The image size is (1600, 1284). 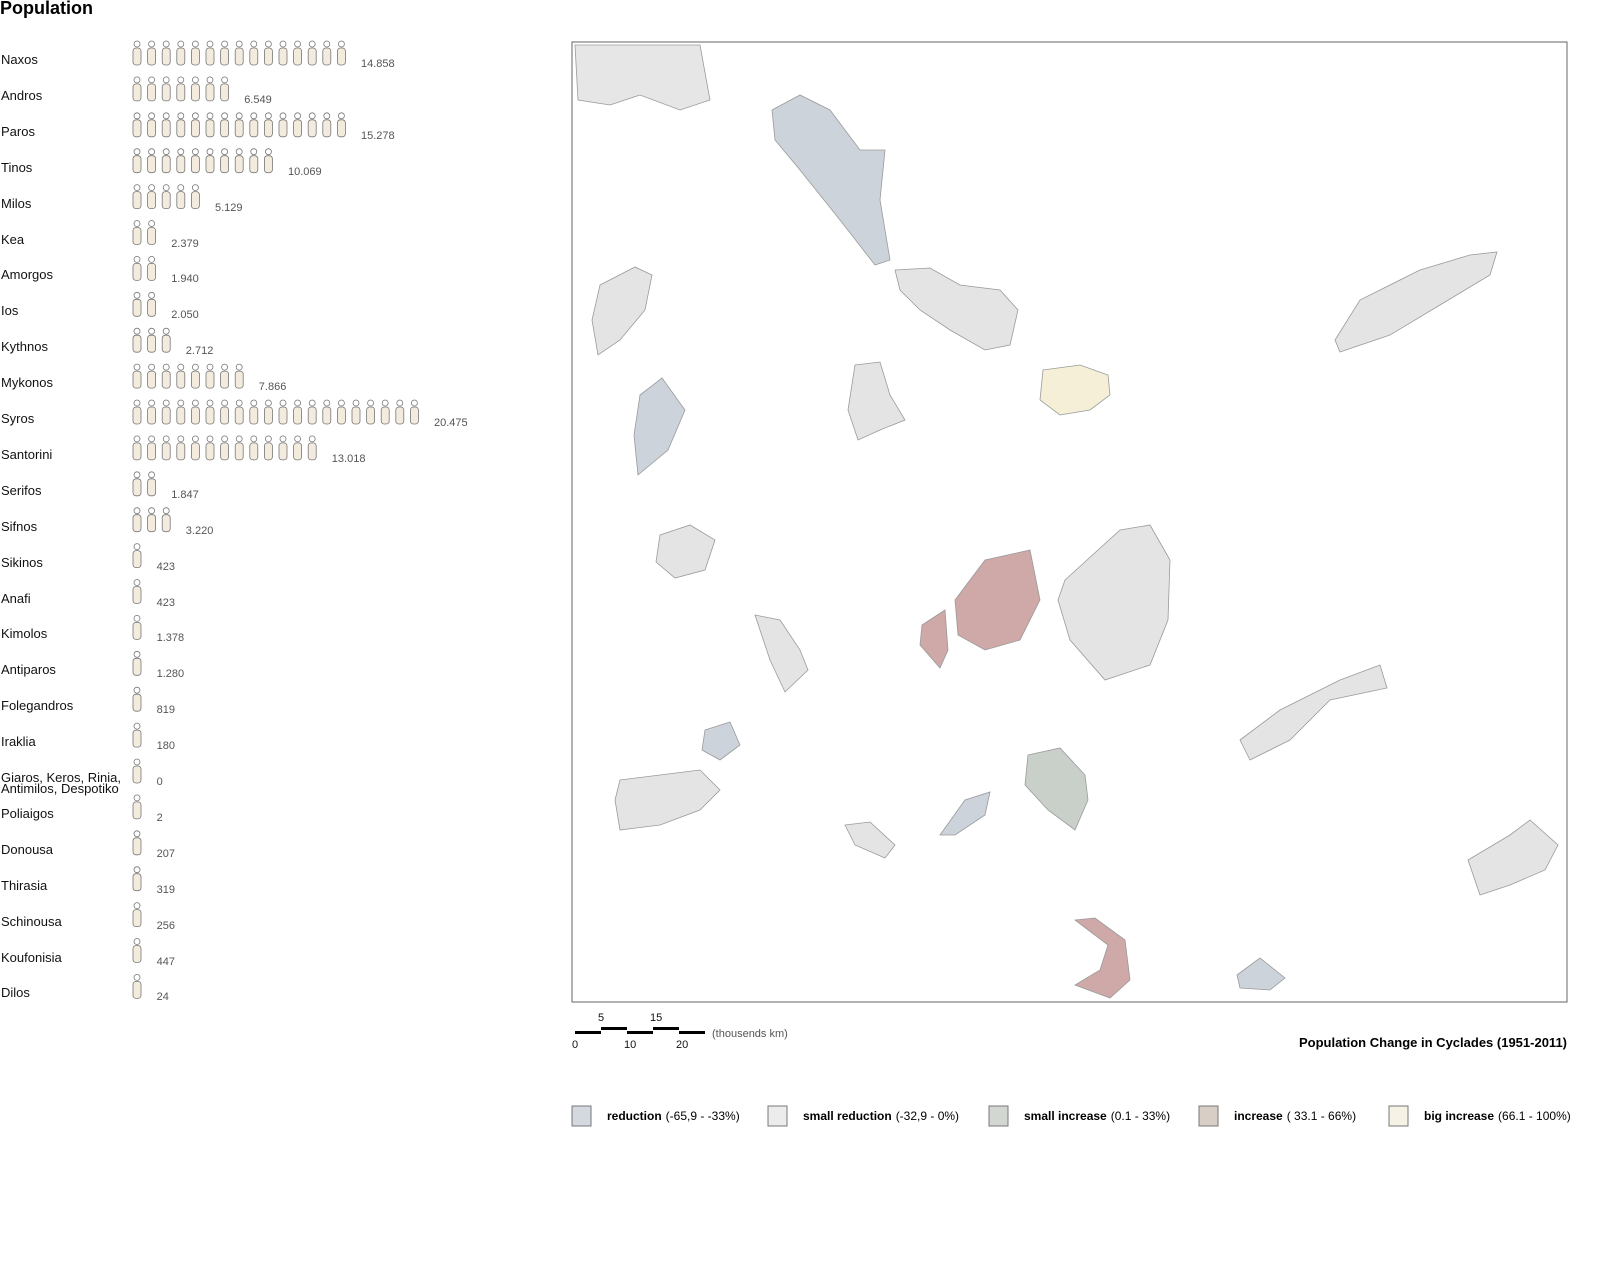 What do you see at coordinates (31, 921) in the screenshot?
I see `island-name: Schinousa` at bounding box center [31, 921].